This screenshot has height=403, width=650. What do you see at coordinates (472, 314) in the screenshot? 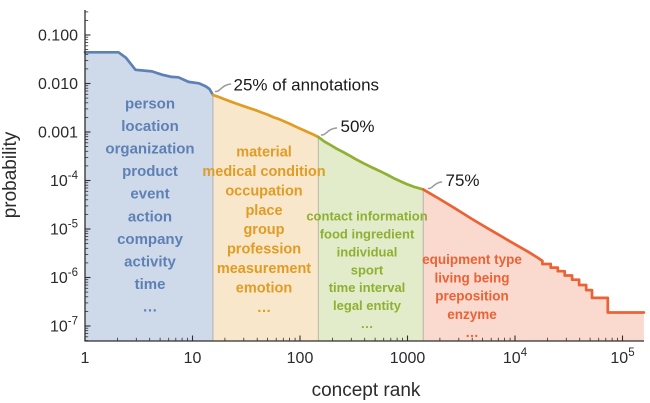
I see `concept-label: enzyme` at bounding box center [472, 314].